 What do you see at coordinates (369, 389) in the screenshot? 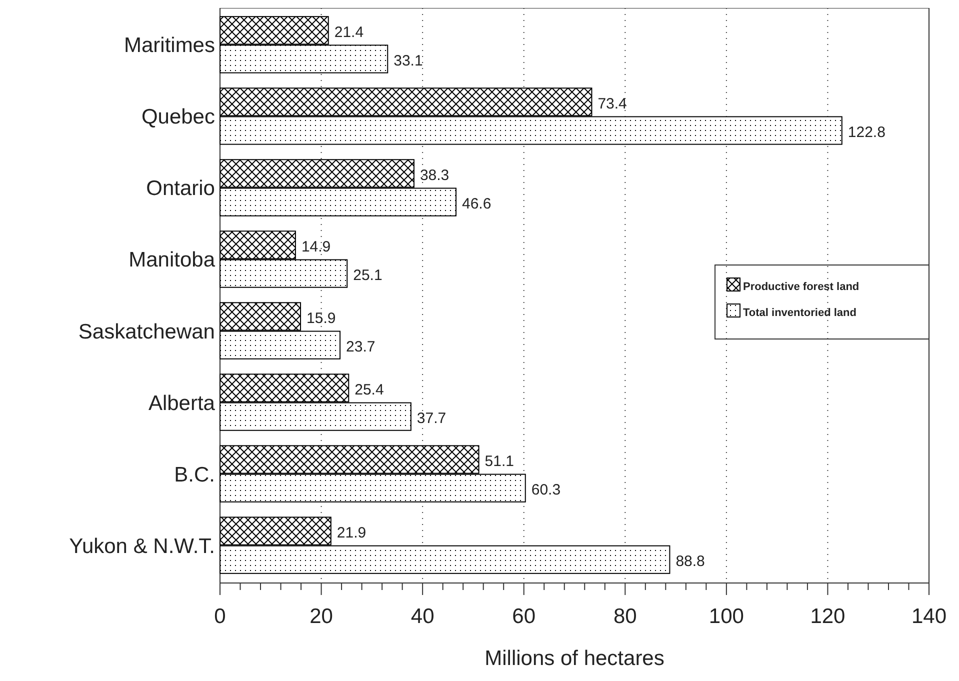
I see `data-label: 25.4` at bounding box center [369, 389].